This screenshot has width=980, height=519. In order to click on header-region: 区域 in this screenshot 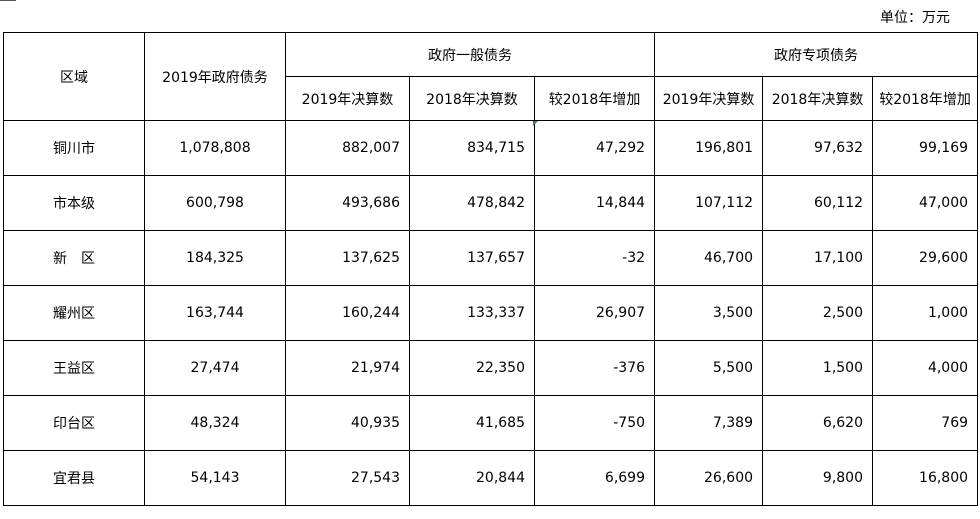, I will do `click(74, 76)`.